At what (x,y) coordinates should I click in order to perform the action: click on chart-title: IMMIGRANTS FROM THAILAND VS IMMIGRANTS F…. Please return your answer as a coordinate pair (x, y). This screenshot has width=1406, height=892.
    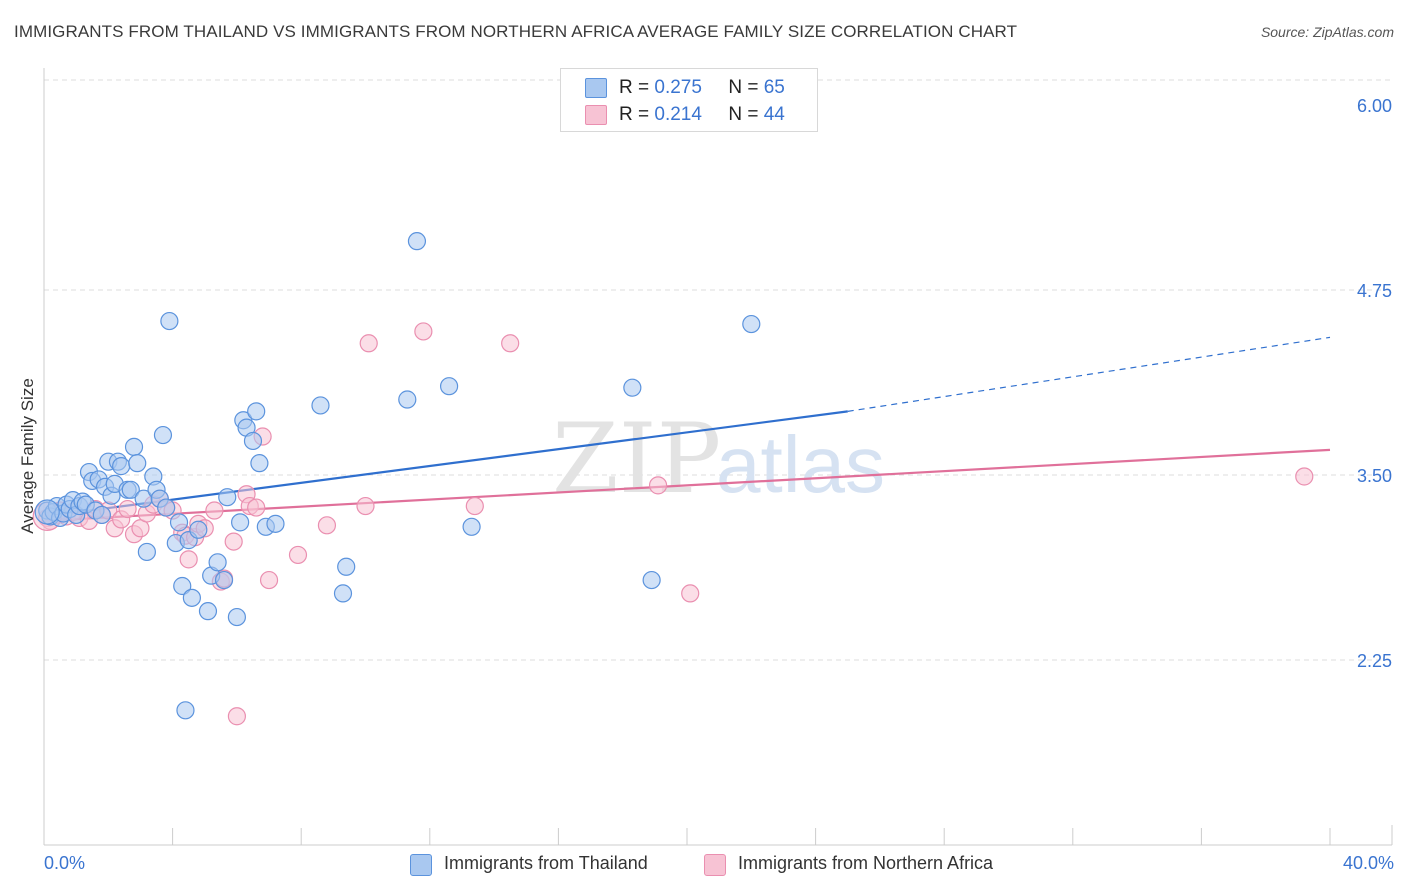
    Looking at the image, I should click on (516, 31).